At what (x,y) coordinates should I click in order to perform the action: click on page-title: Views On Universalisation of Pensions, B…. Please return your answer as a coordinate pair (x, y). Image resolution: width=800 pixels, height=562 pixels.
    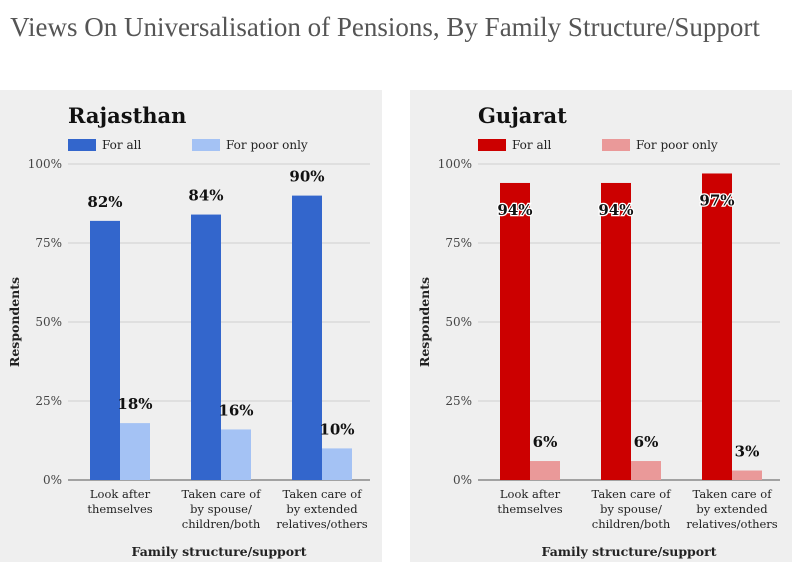
    Looking at the image, I should click on (385, 27).